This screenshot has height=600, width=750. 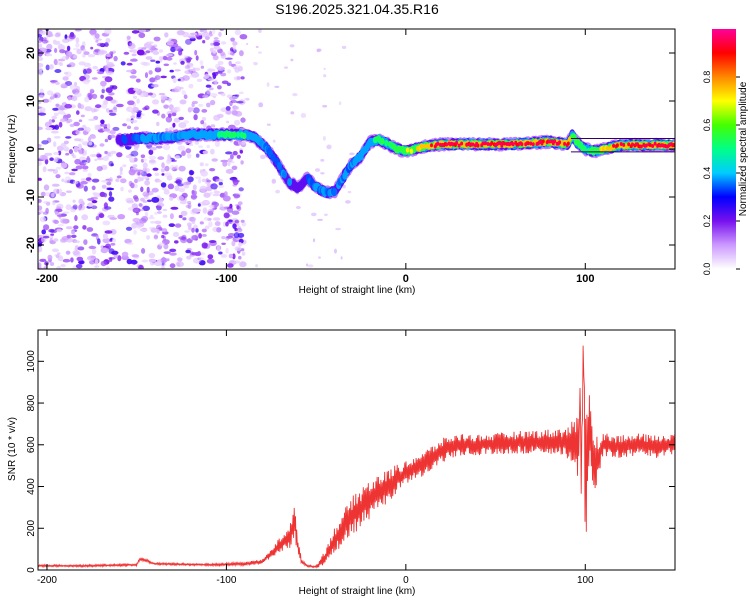 What do you see at coordinates (406, 580) in the screenshot?
I see `snr-xtick-label: 0` at bounding box center [406, 580].